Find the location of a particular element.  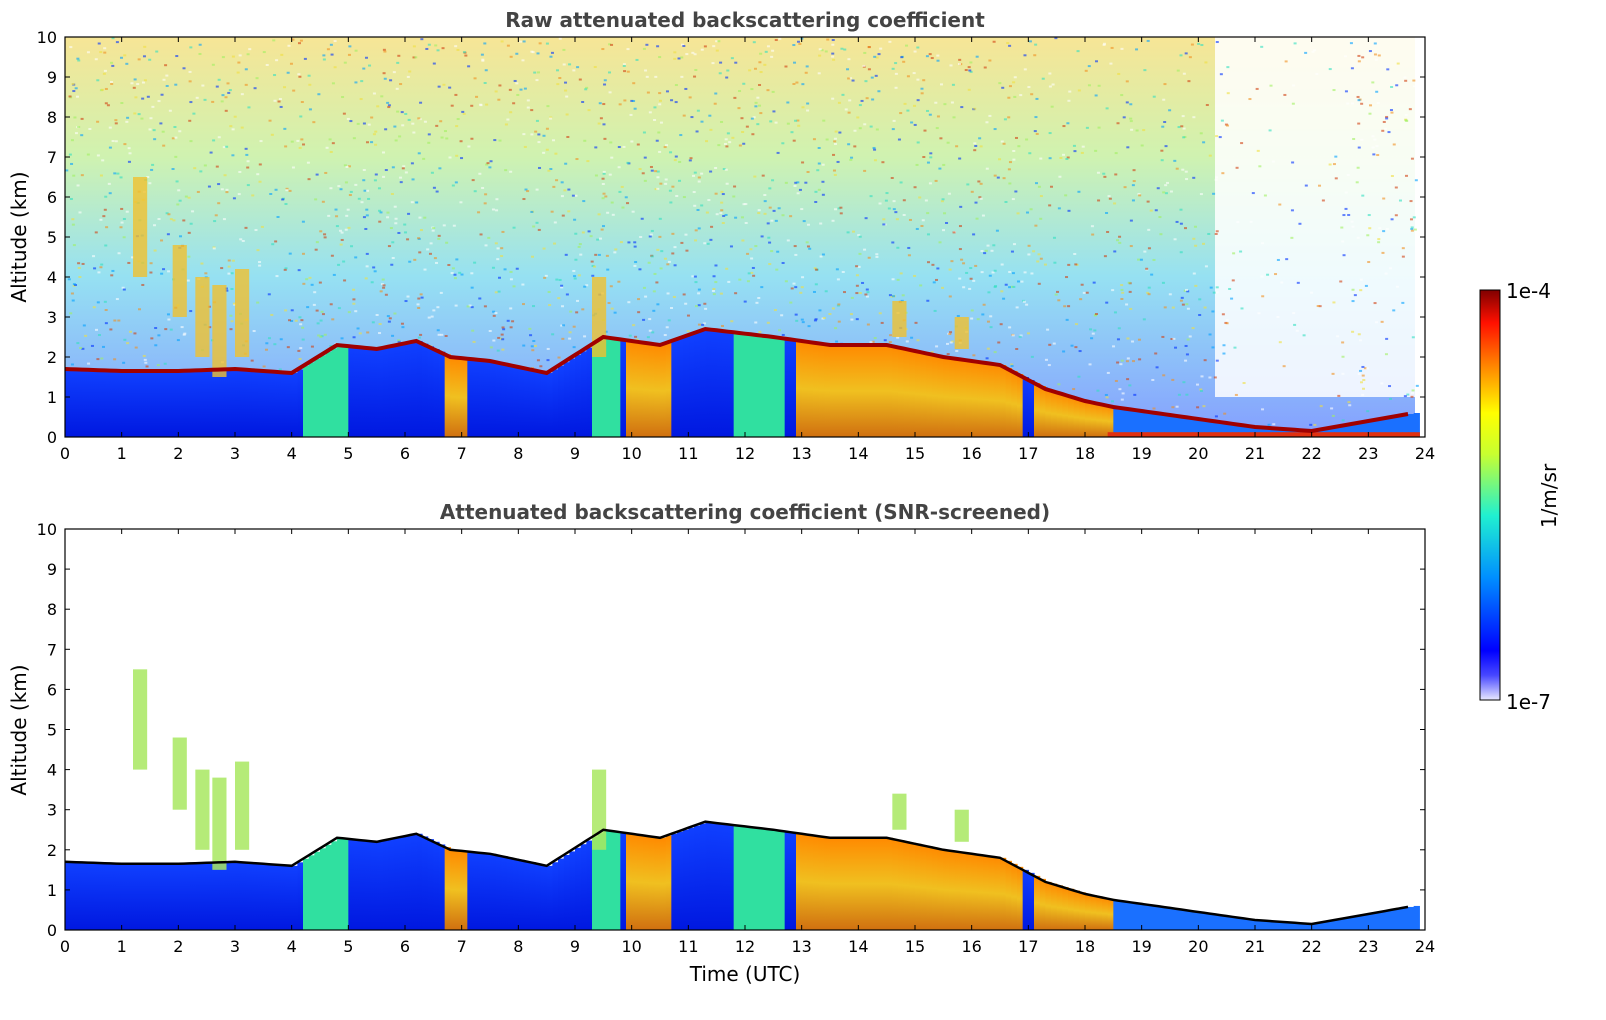

colorbar-max-label: 1e-4 is located at coordinates (1528, 291).